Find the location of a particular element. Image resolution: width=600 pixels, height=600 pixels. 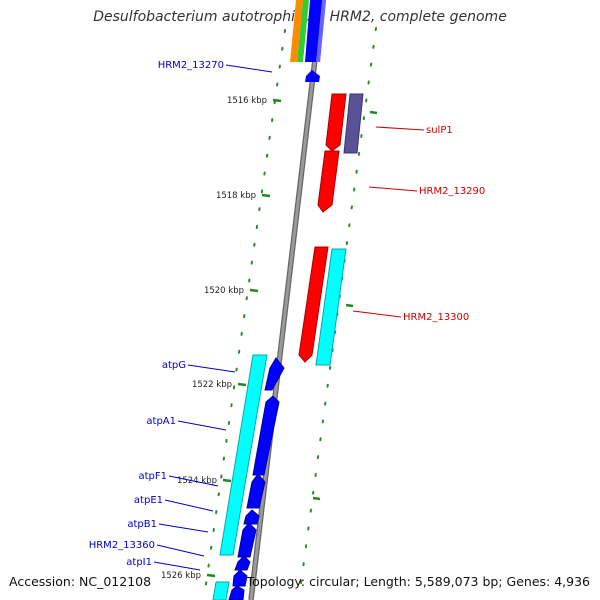

gene-label-HRM2_13300: HRM2_13300 is located at coordinates (410, 316).